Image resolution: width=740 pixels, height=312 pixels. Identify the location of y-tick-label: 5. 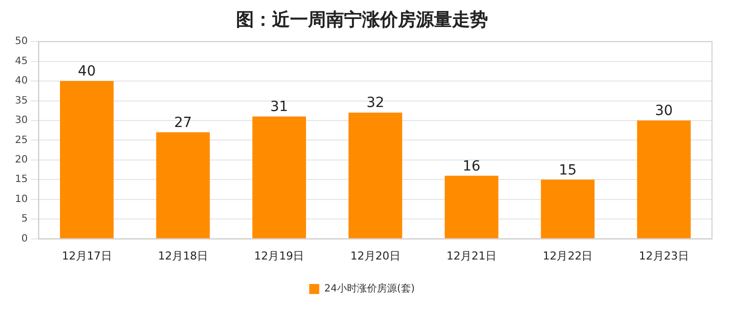
(24, 219).